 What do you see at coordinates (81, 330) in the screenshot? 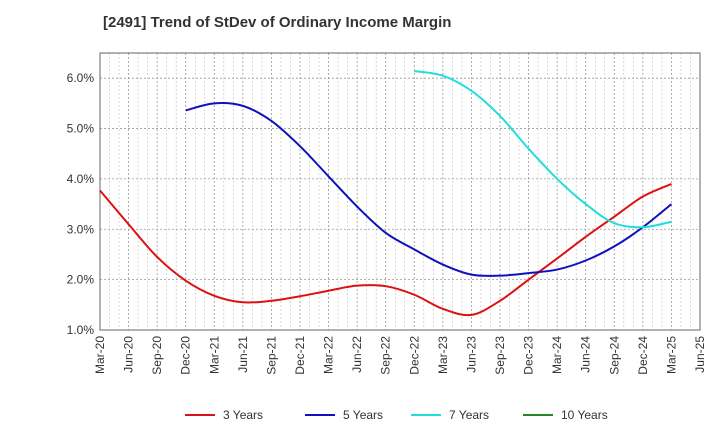
I see `y-tick-label: 1.0%` at bounding box center [81, 330].